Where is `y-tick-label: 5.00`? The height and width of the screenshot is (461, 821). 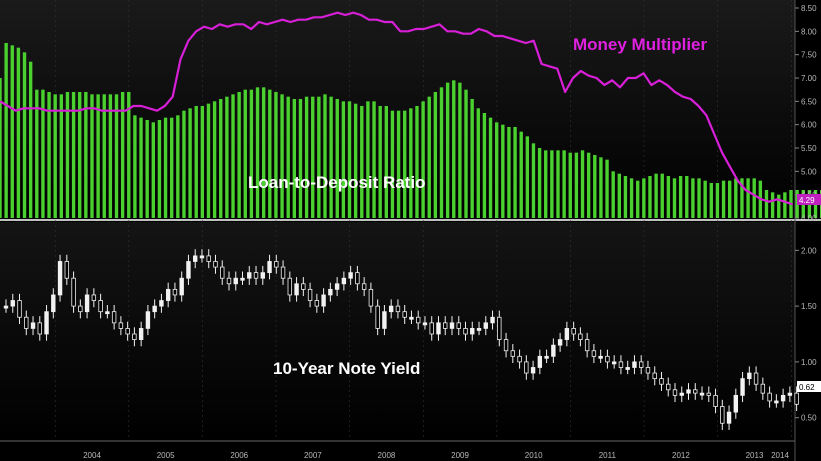 y-tick-label: 5.00 is located at coordinates (809, 171).